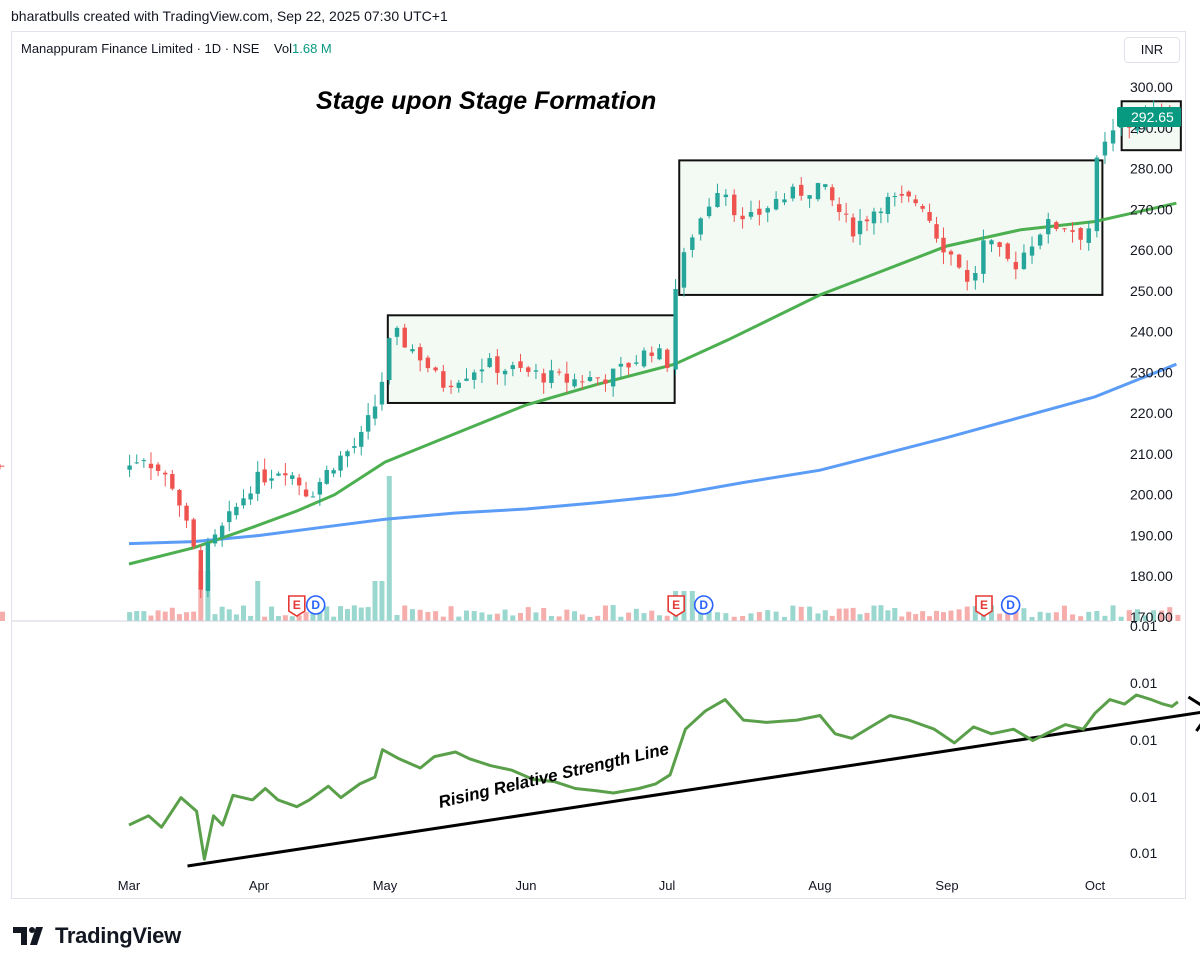 Image resolution: width=1200 pixels, height=970 pixels. What do you see at coordinates (1151, 250) in the screenshot?
I see `price-tick-label: 260.00` at bounding box center [1151, 250].